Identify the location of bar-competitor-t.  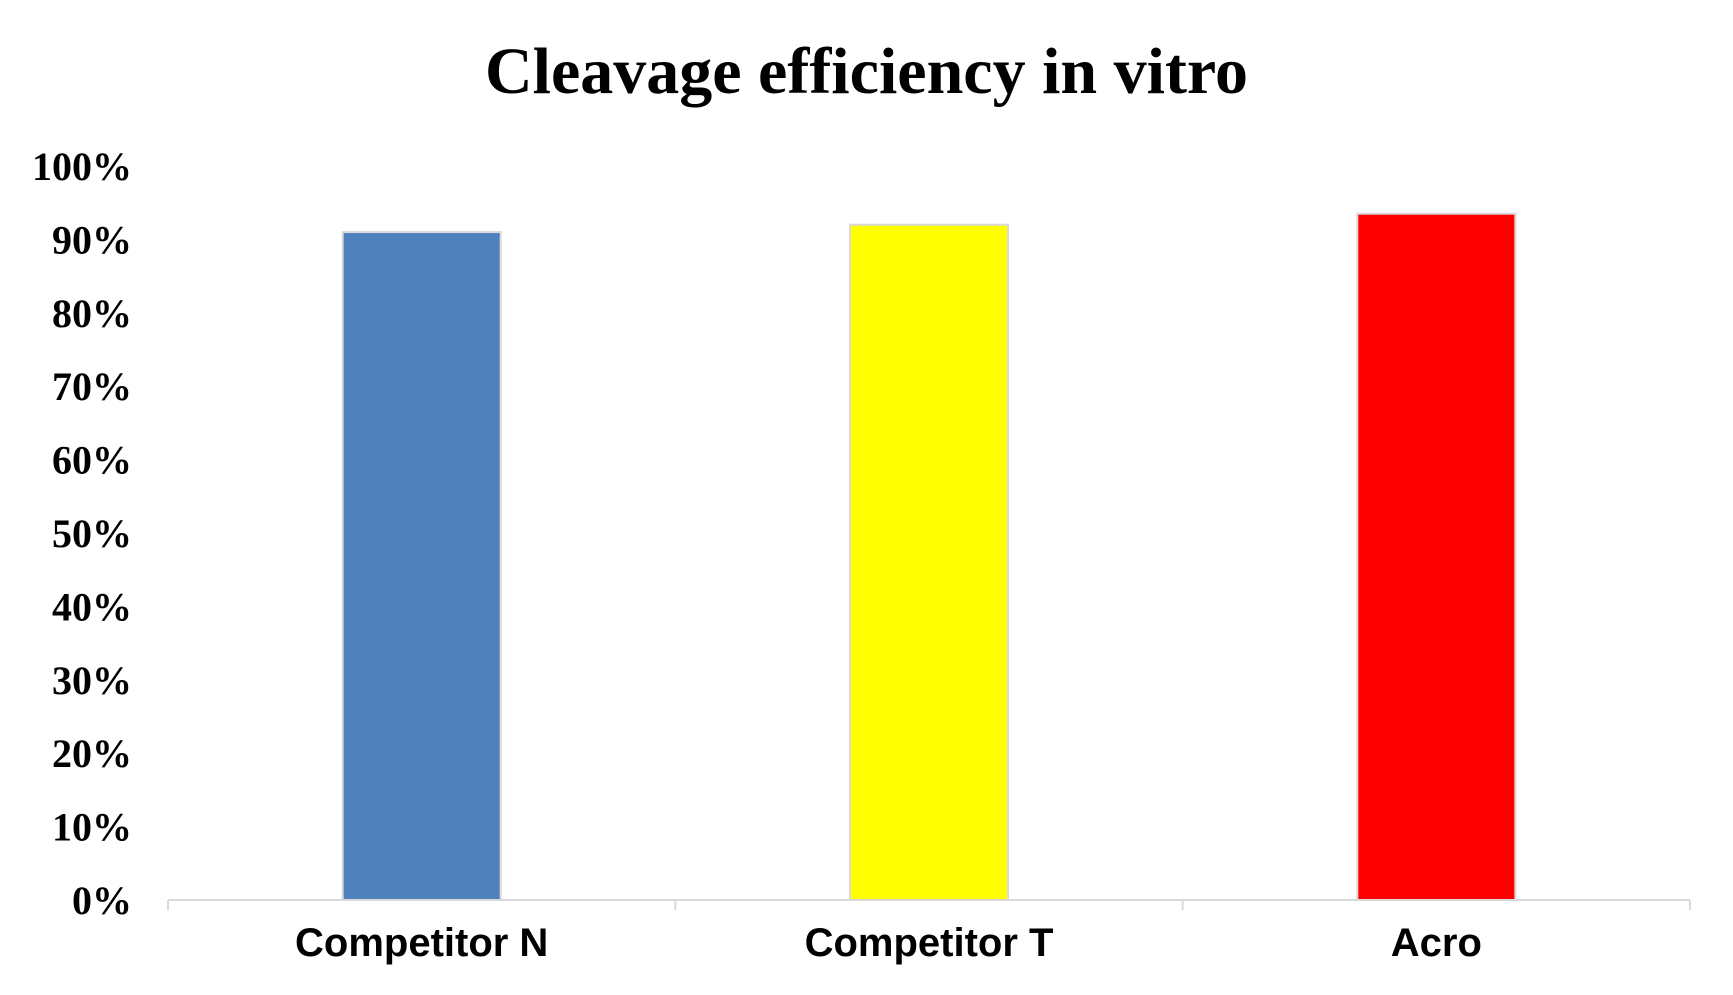
(929, 562).